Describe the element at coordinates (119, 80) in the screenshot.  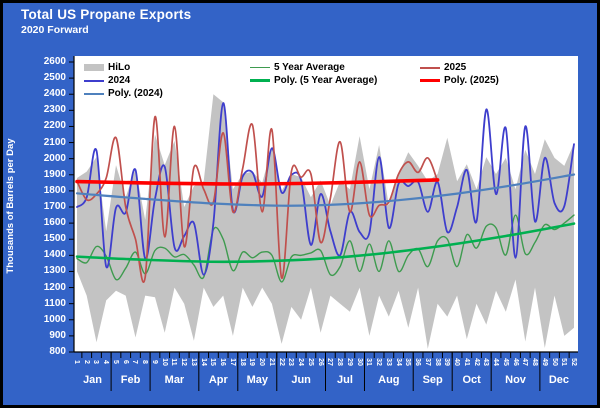
I see `legend-label: 2024` at that location.